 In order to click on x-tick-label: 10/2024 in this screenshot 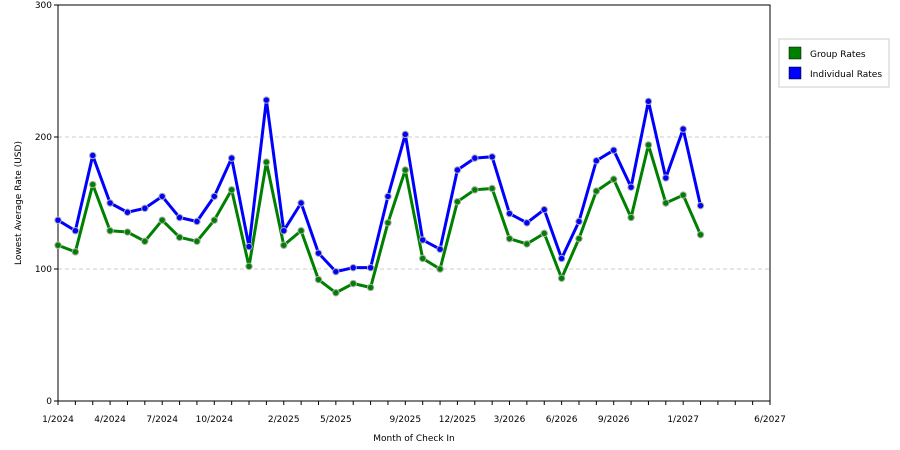, I will do `click(215, 420)`.